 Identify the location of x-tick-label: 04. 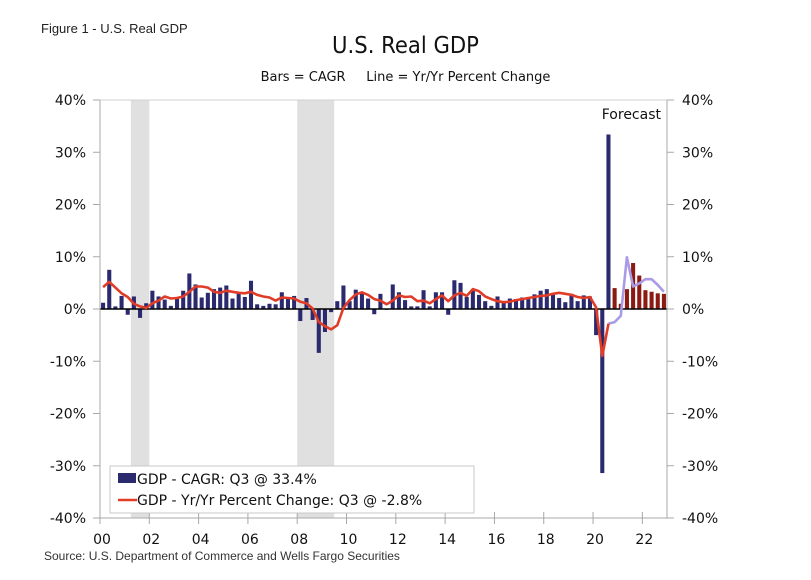
(201, 540).